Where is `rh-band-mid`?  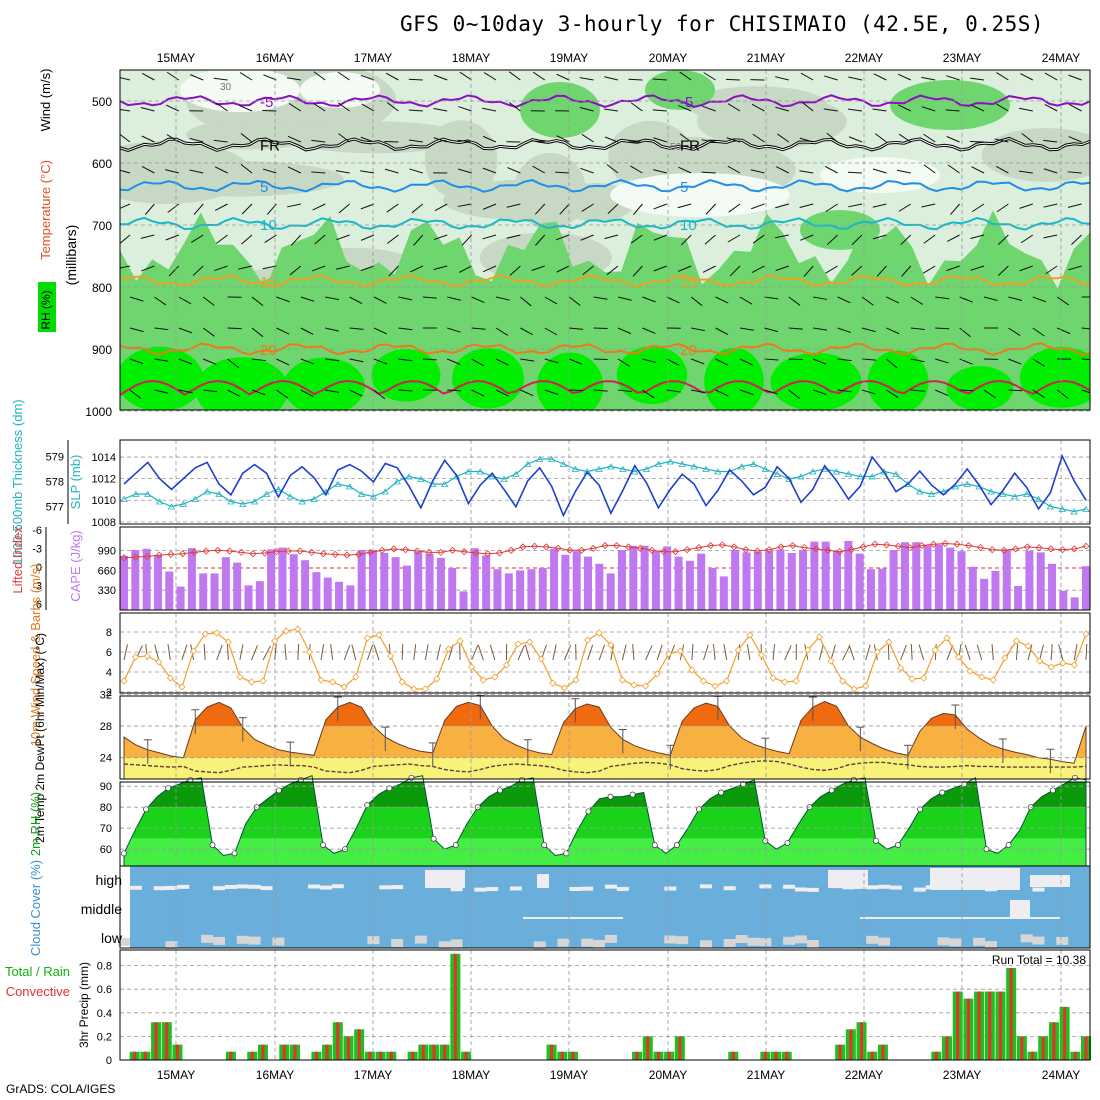 rh-band-mid is located at coordinates (605, 823).